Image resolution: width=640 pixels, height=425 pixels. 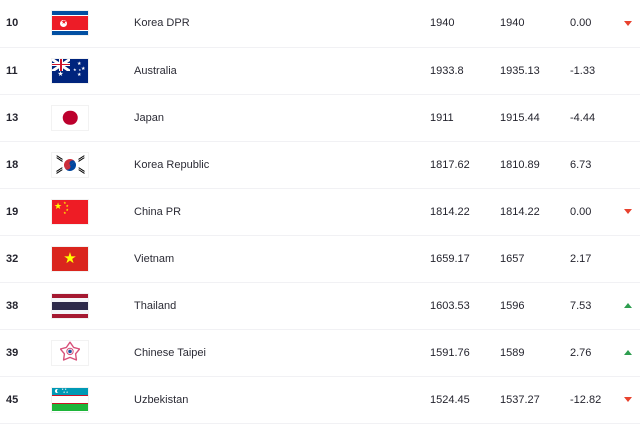 What do you see at coordinates (12, 23) in the screenshot?
I see `rank-value: 10` at bounding box center [12, 23].